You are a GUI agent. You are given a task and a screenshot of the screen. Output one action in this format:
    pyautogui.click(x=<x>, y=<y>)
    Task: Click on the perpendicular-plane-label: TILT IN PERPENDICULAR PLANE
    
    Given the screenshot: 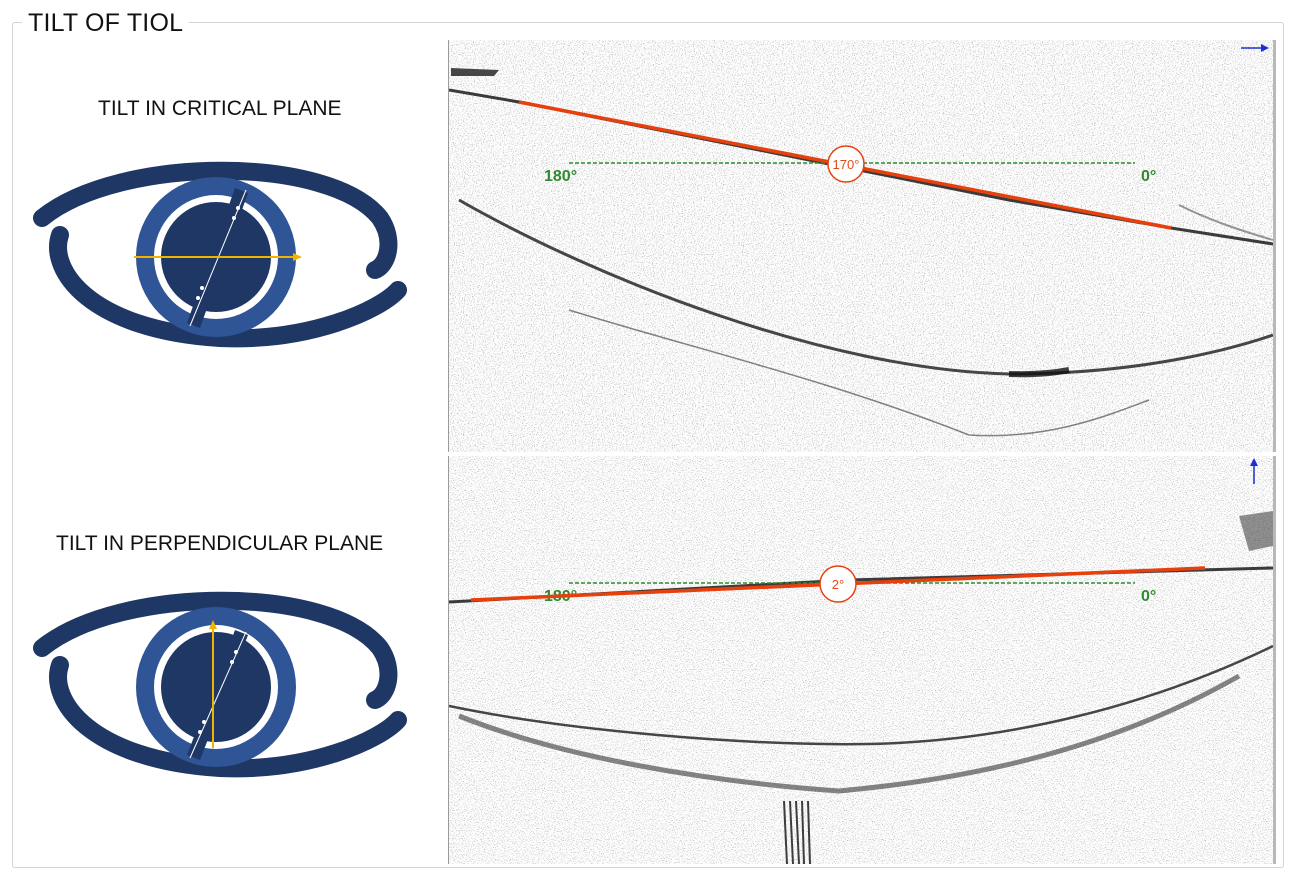 What is the action you would take?
    pyautogui.click(x=220, y=543)
    